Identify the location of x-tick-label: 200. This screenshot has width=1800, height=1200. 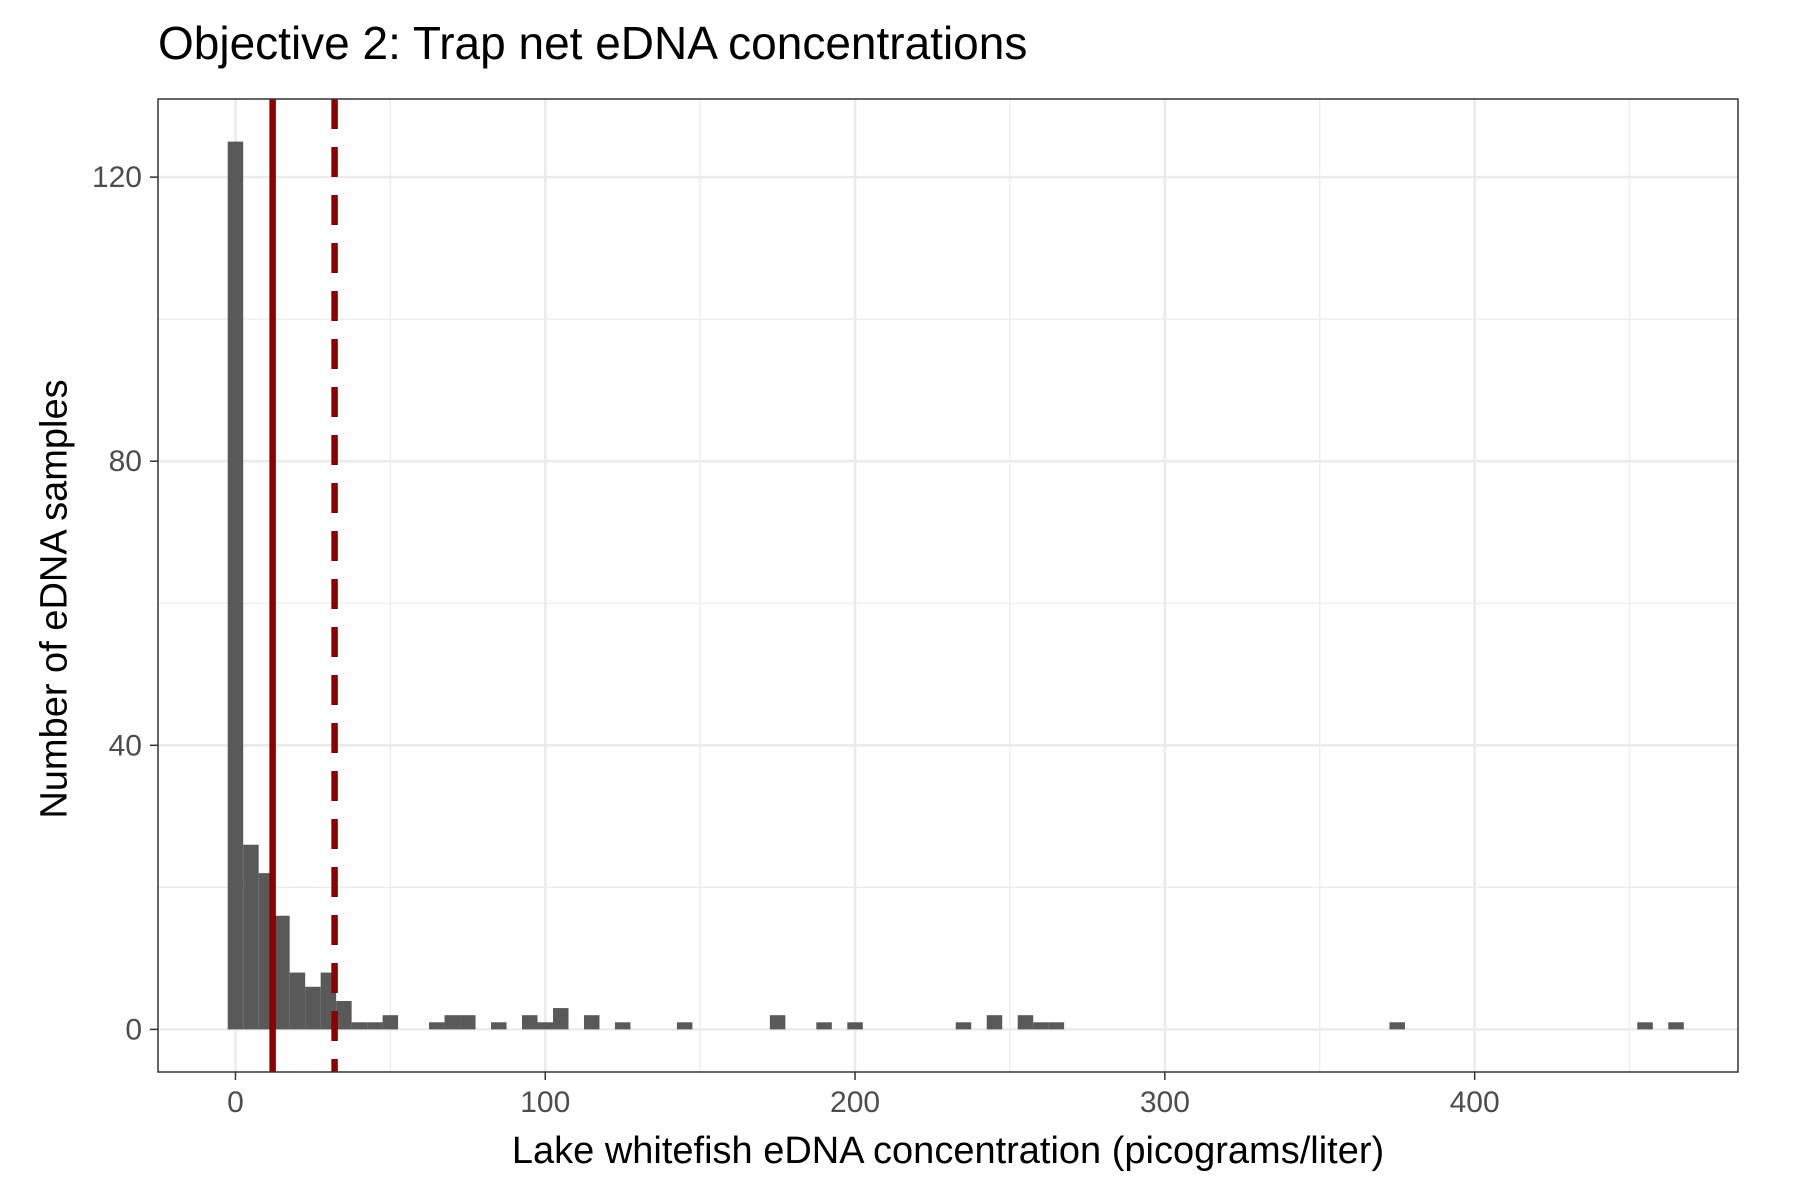
(855, 1102).